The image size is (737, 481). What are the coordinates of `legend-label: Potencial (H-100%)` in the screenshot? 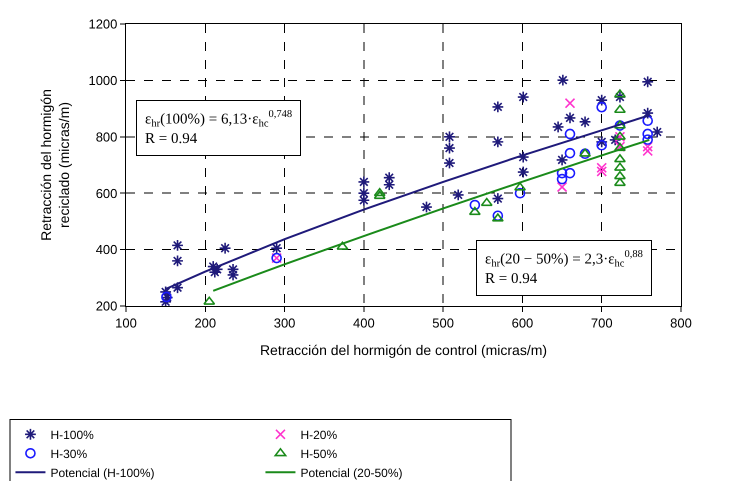 It's located at (102, 473).